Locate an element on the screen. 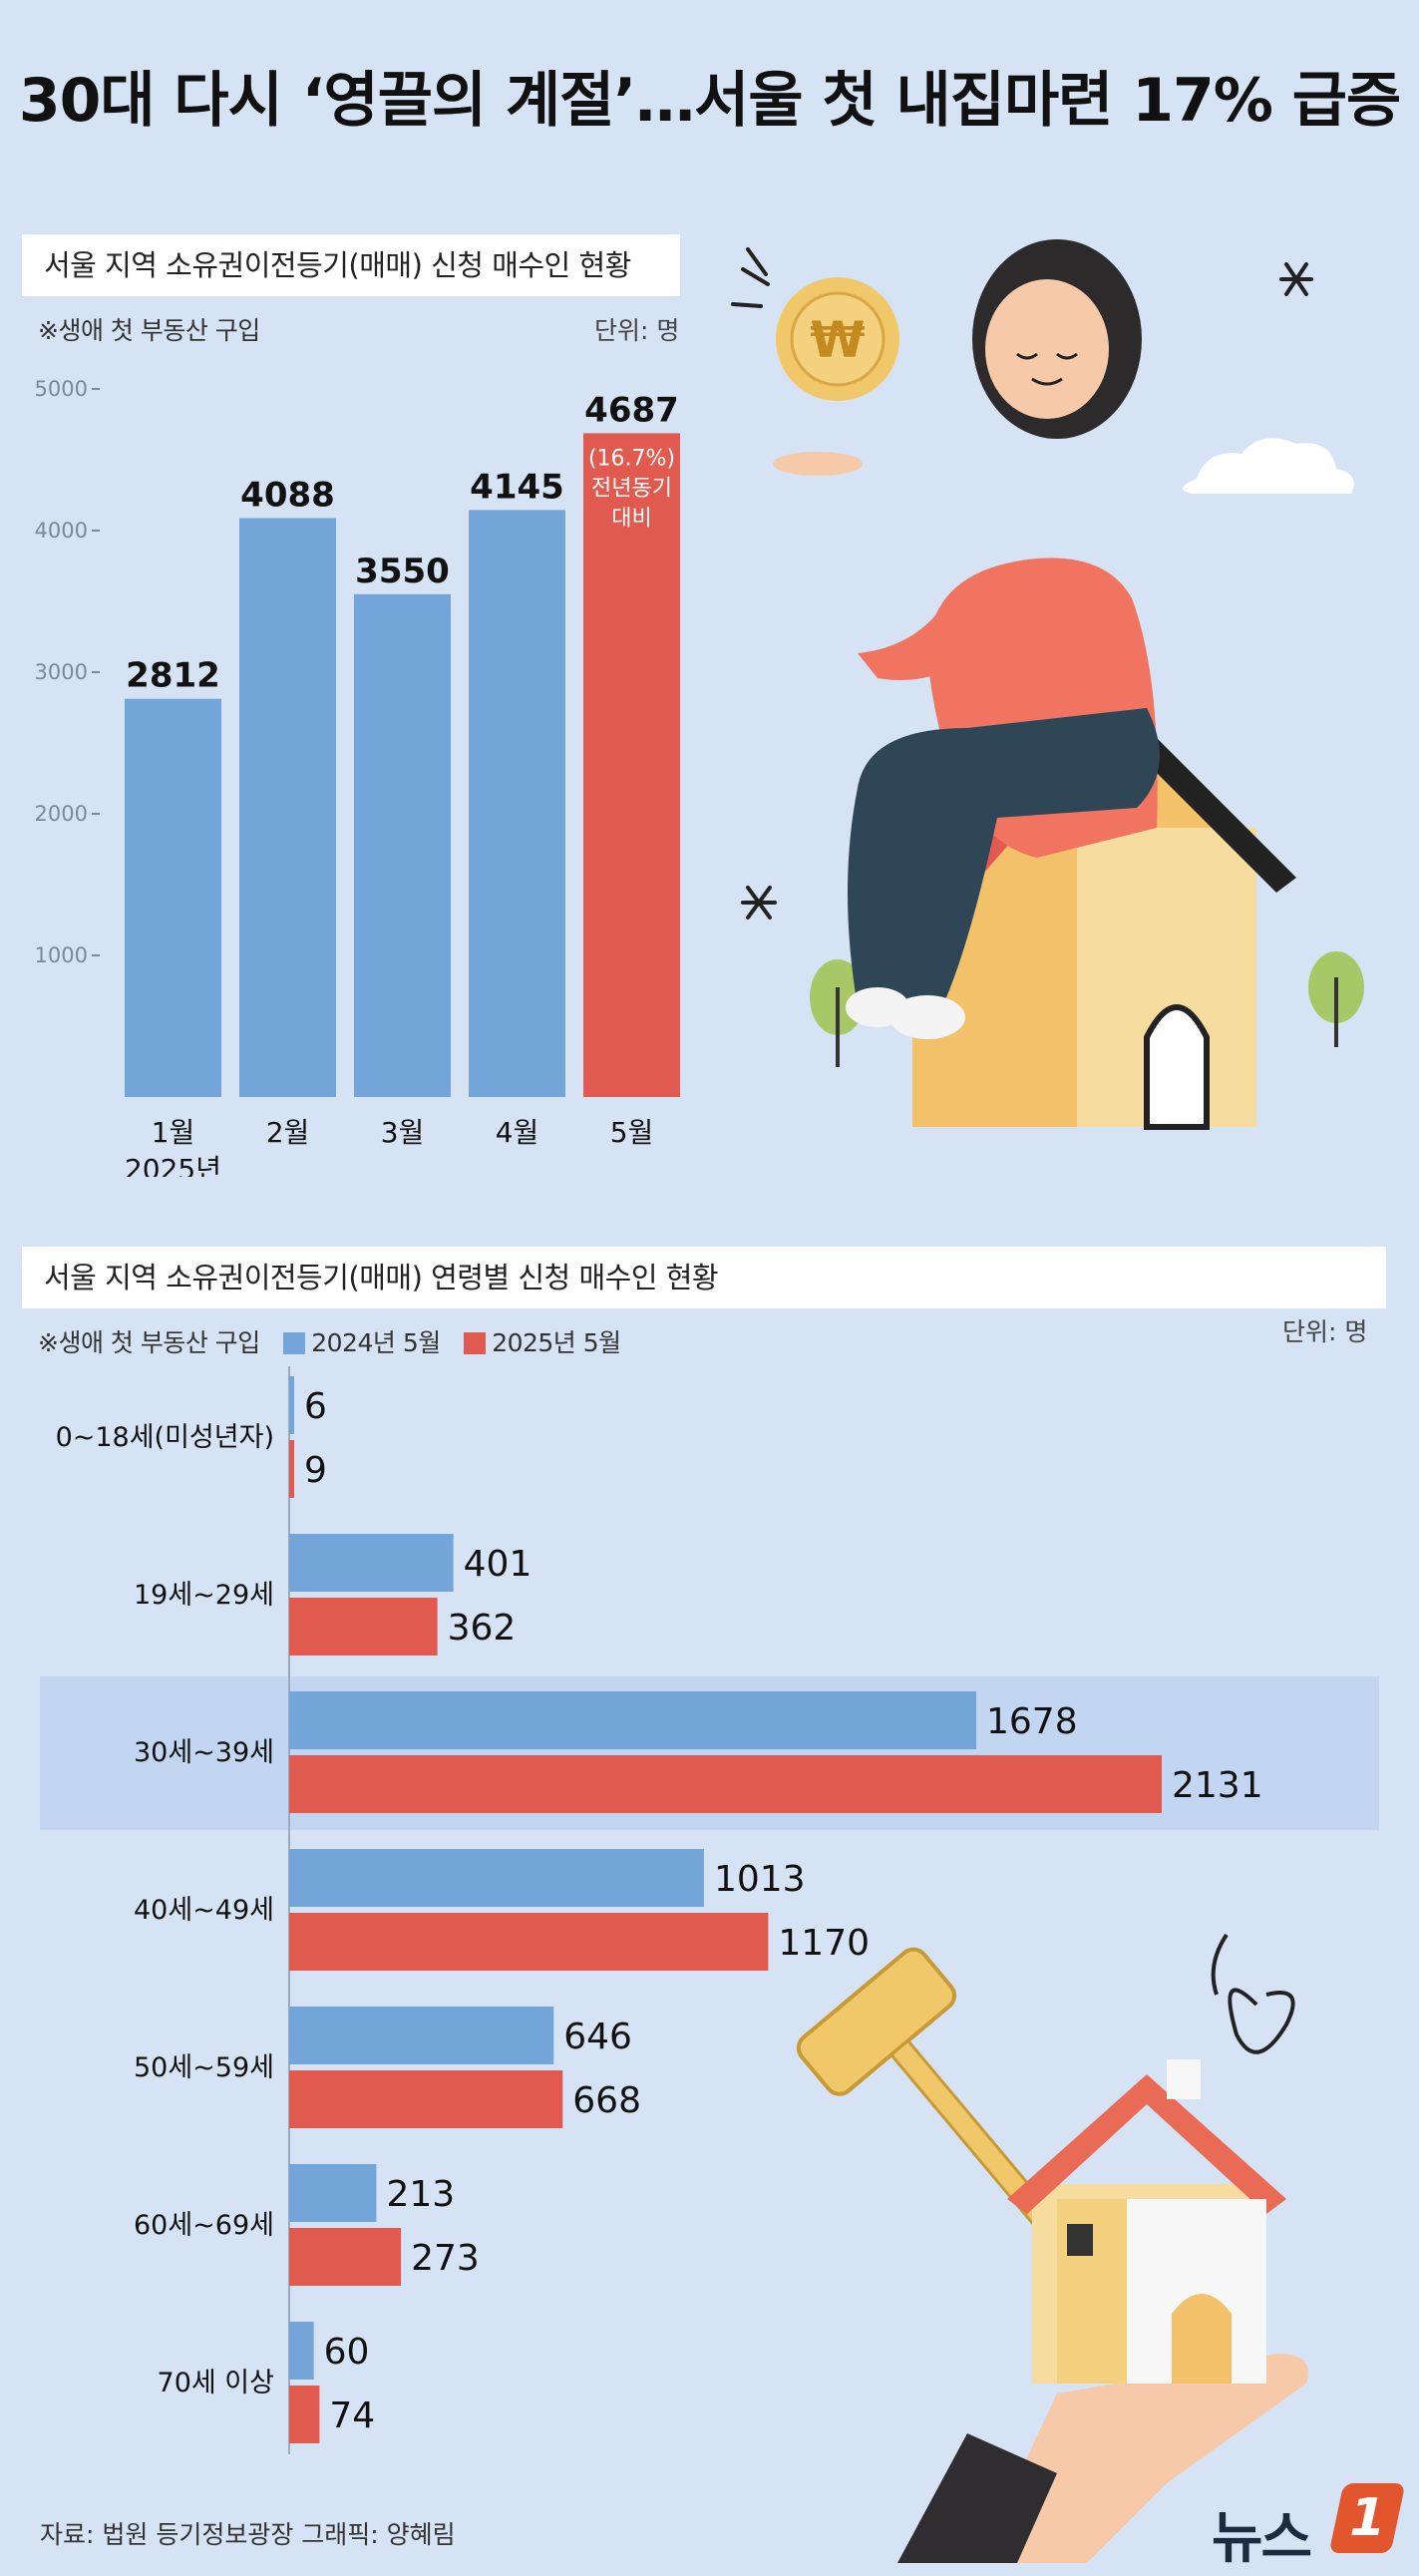 This screenshot has width=1419, height=2576. legend-2024-swatch is located at coordinates (295, 1343).